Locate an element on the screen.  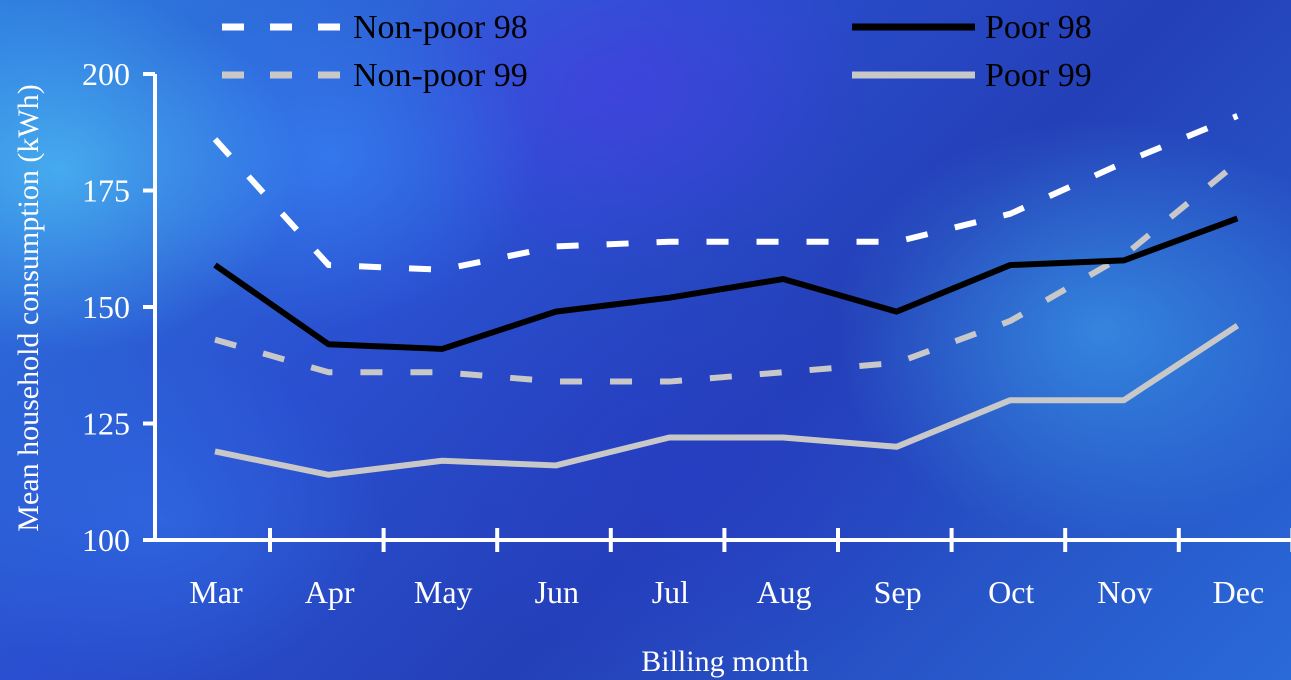
point-non-poor-98-jun is located at coordinates (556, 246).